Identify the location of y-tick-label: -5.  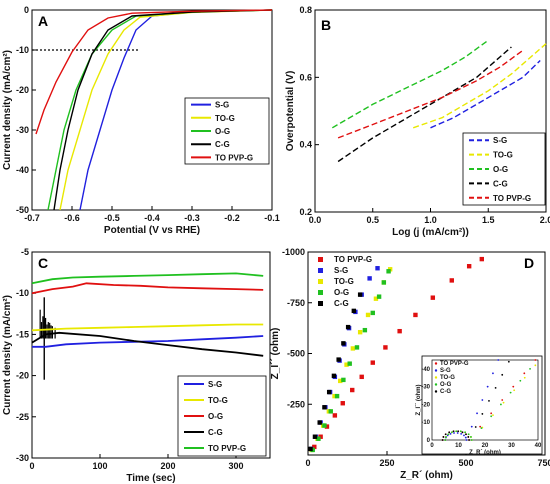
(25, 252).